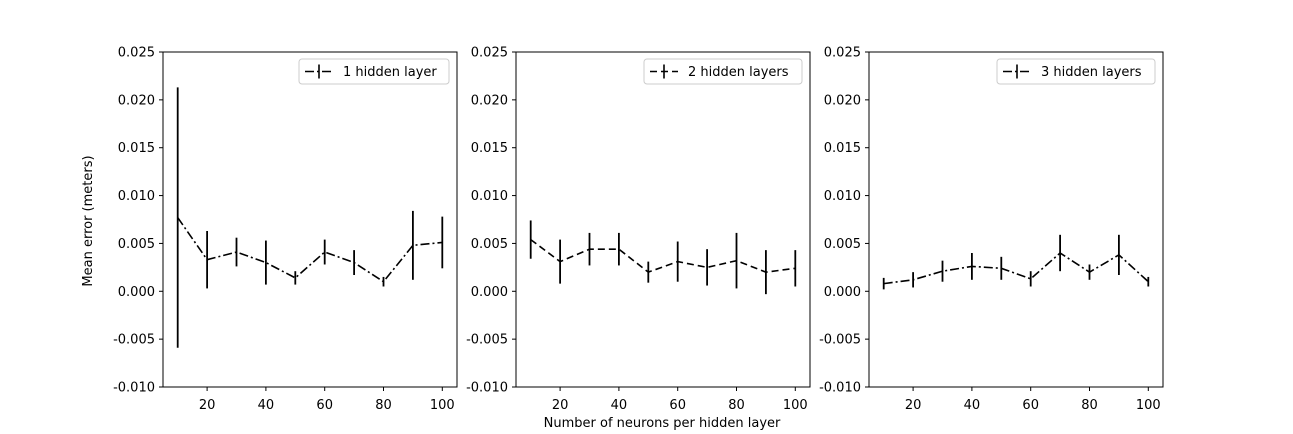  What do you see at coordinates (88, 220) in the screenshot?
I see `y-axis-label: Mean error (meters)` at bounding box center [88, 220].